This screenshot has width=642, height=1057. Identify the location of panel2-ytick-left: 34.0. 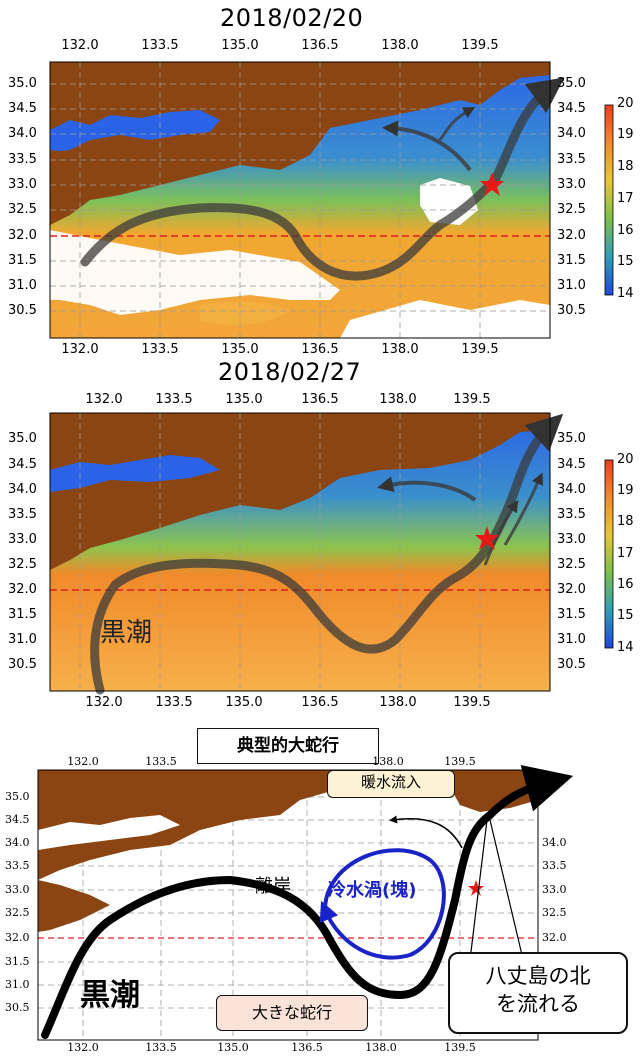
(22, 489).